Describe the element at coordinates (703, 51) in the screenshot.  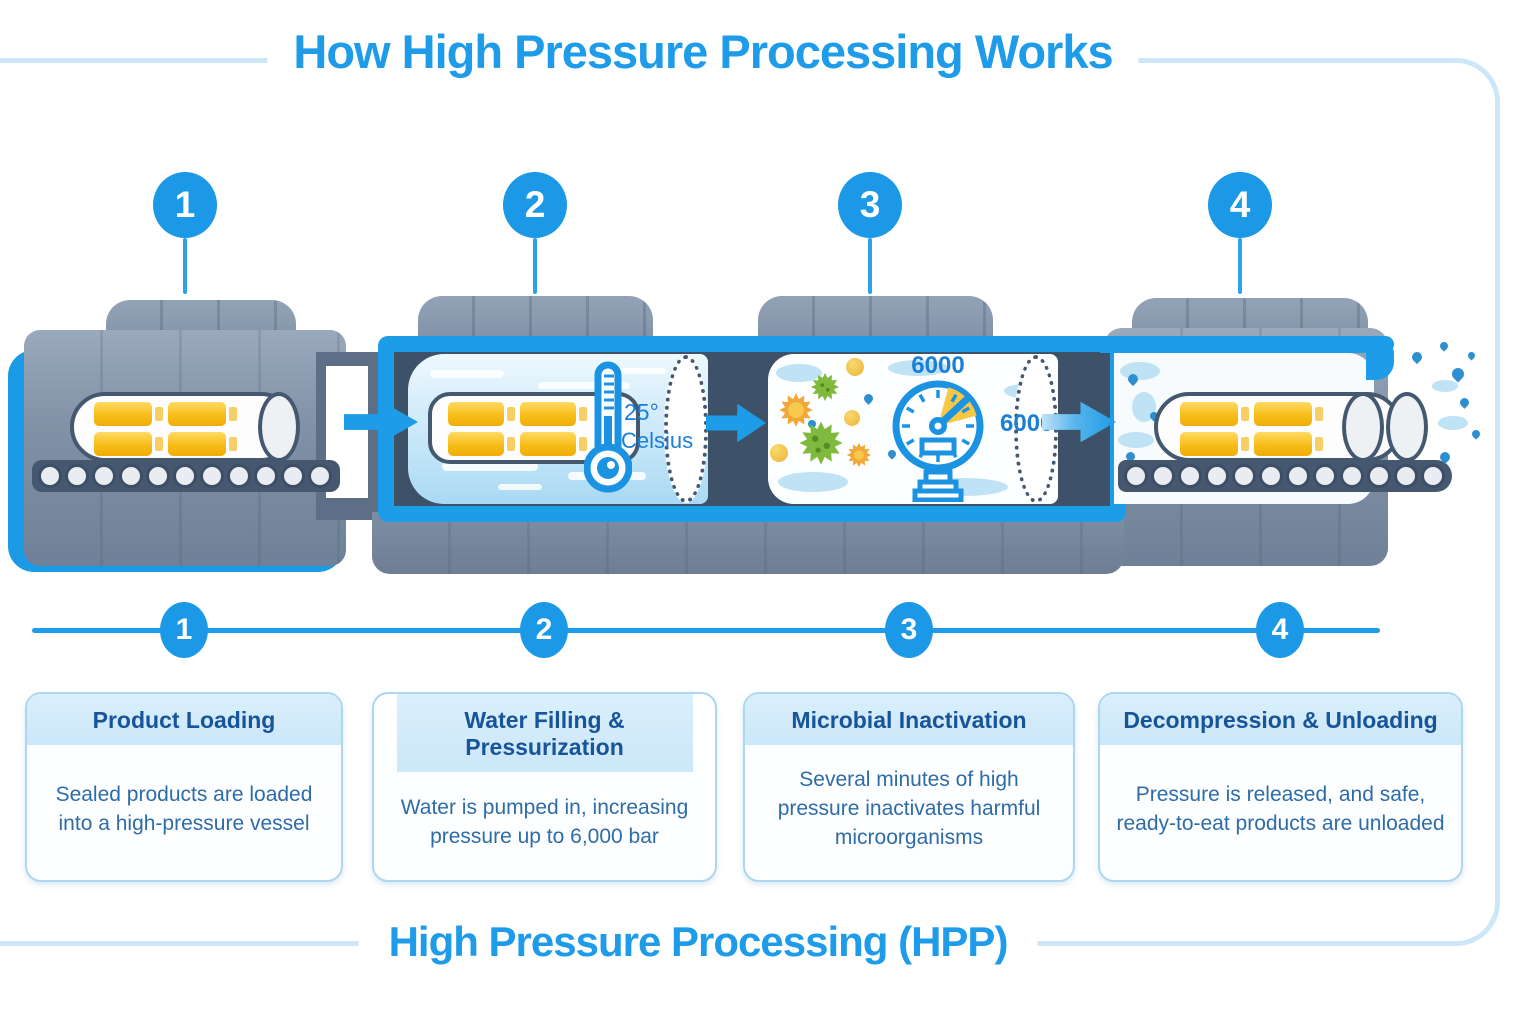
I see `page-title: How High Pressure Processing Works` at that location.